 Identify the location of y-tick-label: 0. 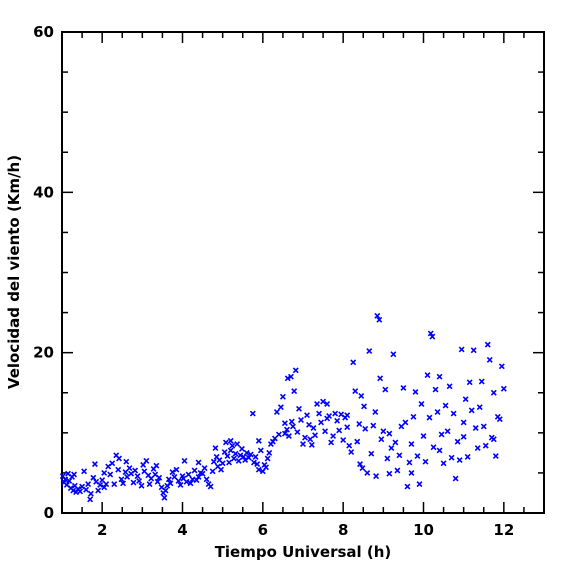
(49, 513).